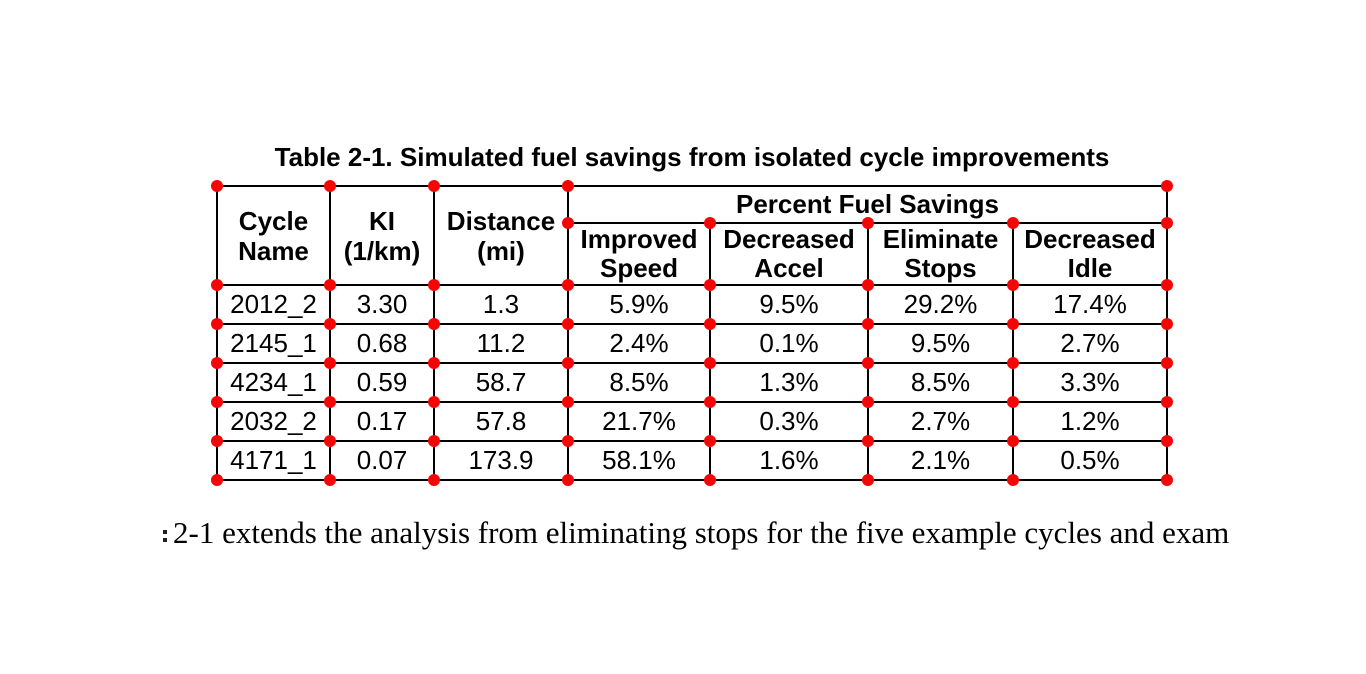 The height and width of the screenshot is (674, 1366). I want to click on cell-decreased-idle: 2.7%, so click(1090, 343).